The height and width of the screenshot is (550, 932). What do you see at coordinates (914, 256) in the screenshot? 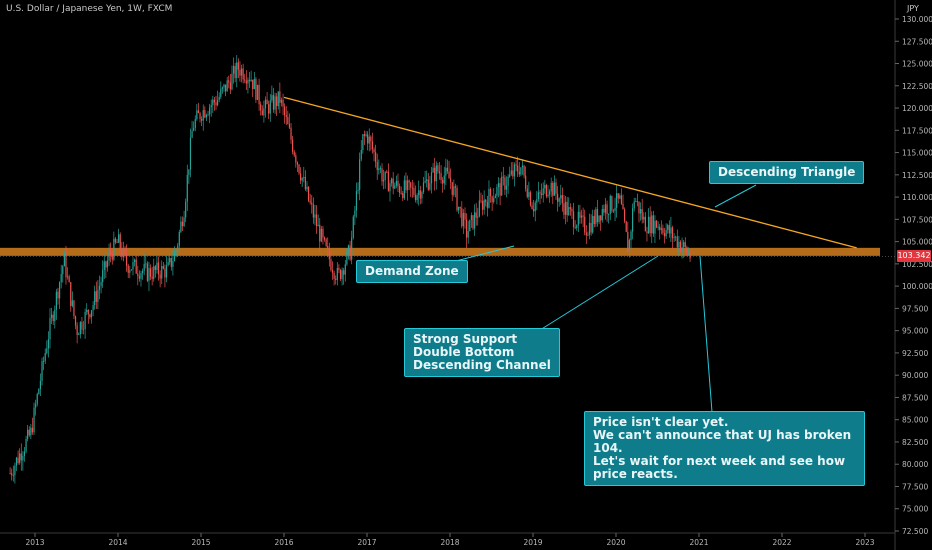
I see `last-price-tag: 103.342` at bounding box center [914, 256].